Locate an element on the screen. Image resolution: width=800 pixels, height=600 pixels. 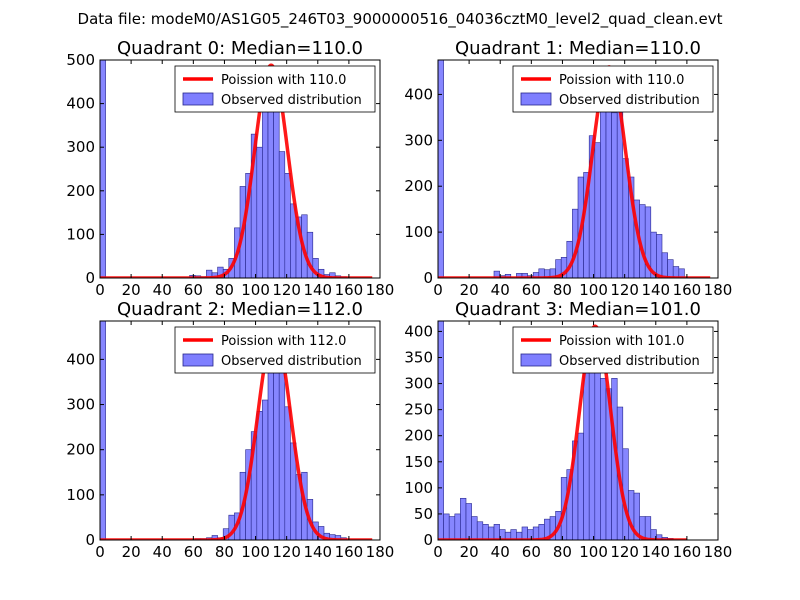
y-tick-label: 500 is located at coordinates (80, 60).